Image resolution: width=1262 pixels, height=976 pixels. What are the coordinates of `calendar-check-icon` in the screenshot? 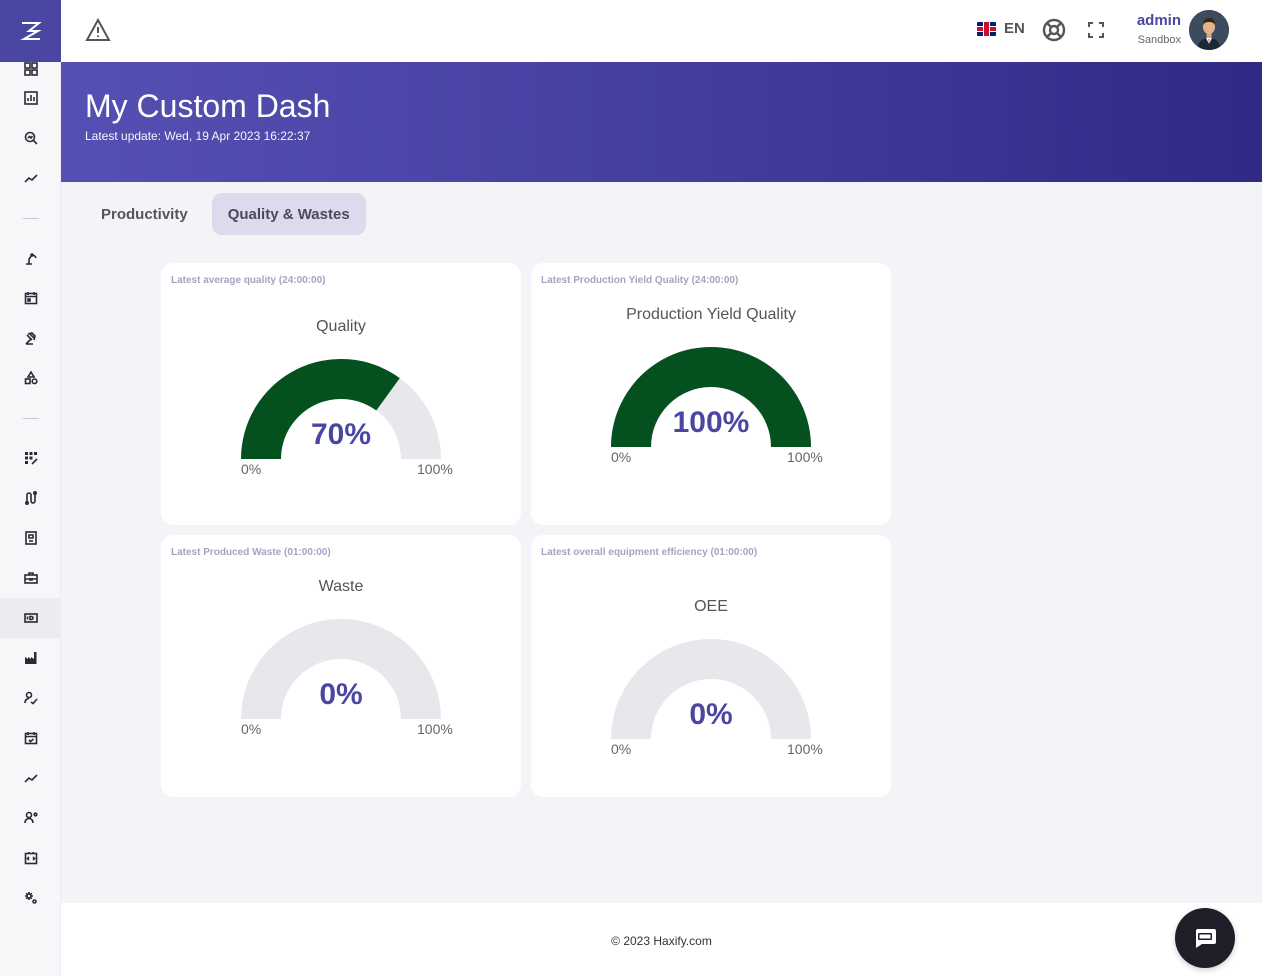 It's located at (30, 738).